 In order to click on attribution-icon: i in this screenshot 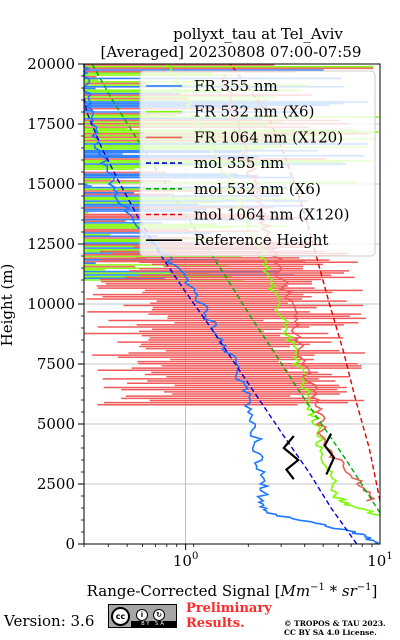, I will do `click(142, 615)`.